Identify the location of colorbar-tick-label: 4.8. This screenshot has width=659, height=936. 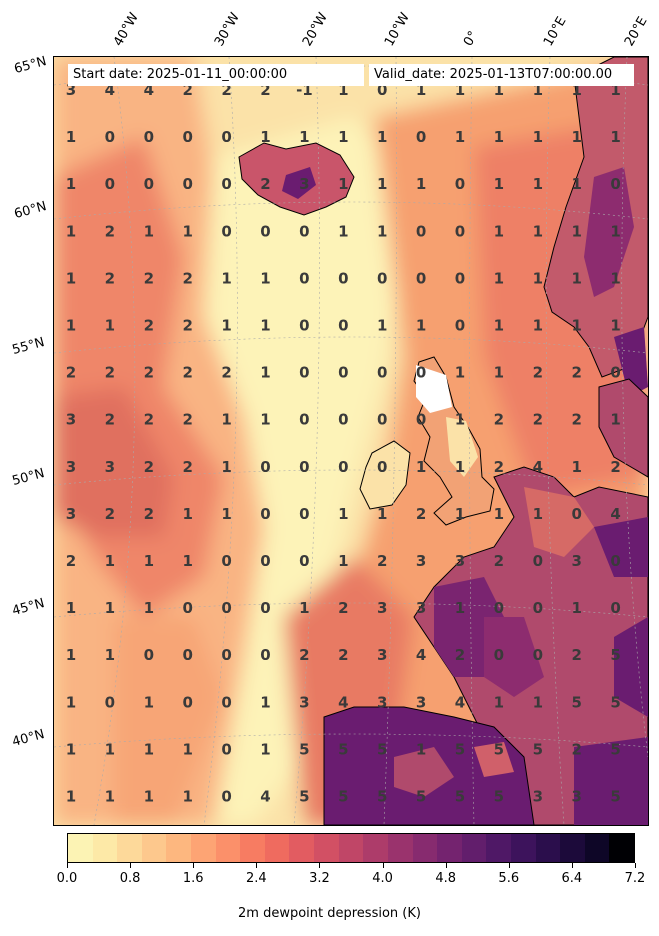
(445, 878).